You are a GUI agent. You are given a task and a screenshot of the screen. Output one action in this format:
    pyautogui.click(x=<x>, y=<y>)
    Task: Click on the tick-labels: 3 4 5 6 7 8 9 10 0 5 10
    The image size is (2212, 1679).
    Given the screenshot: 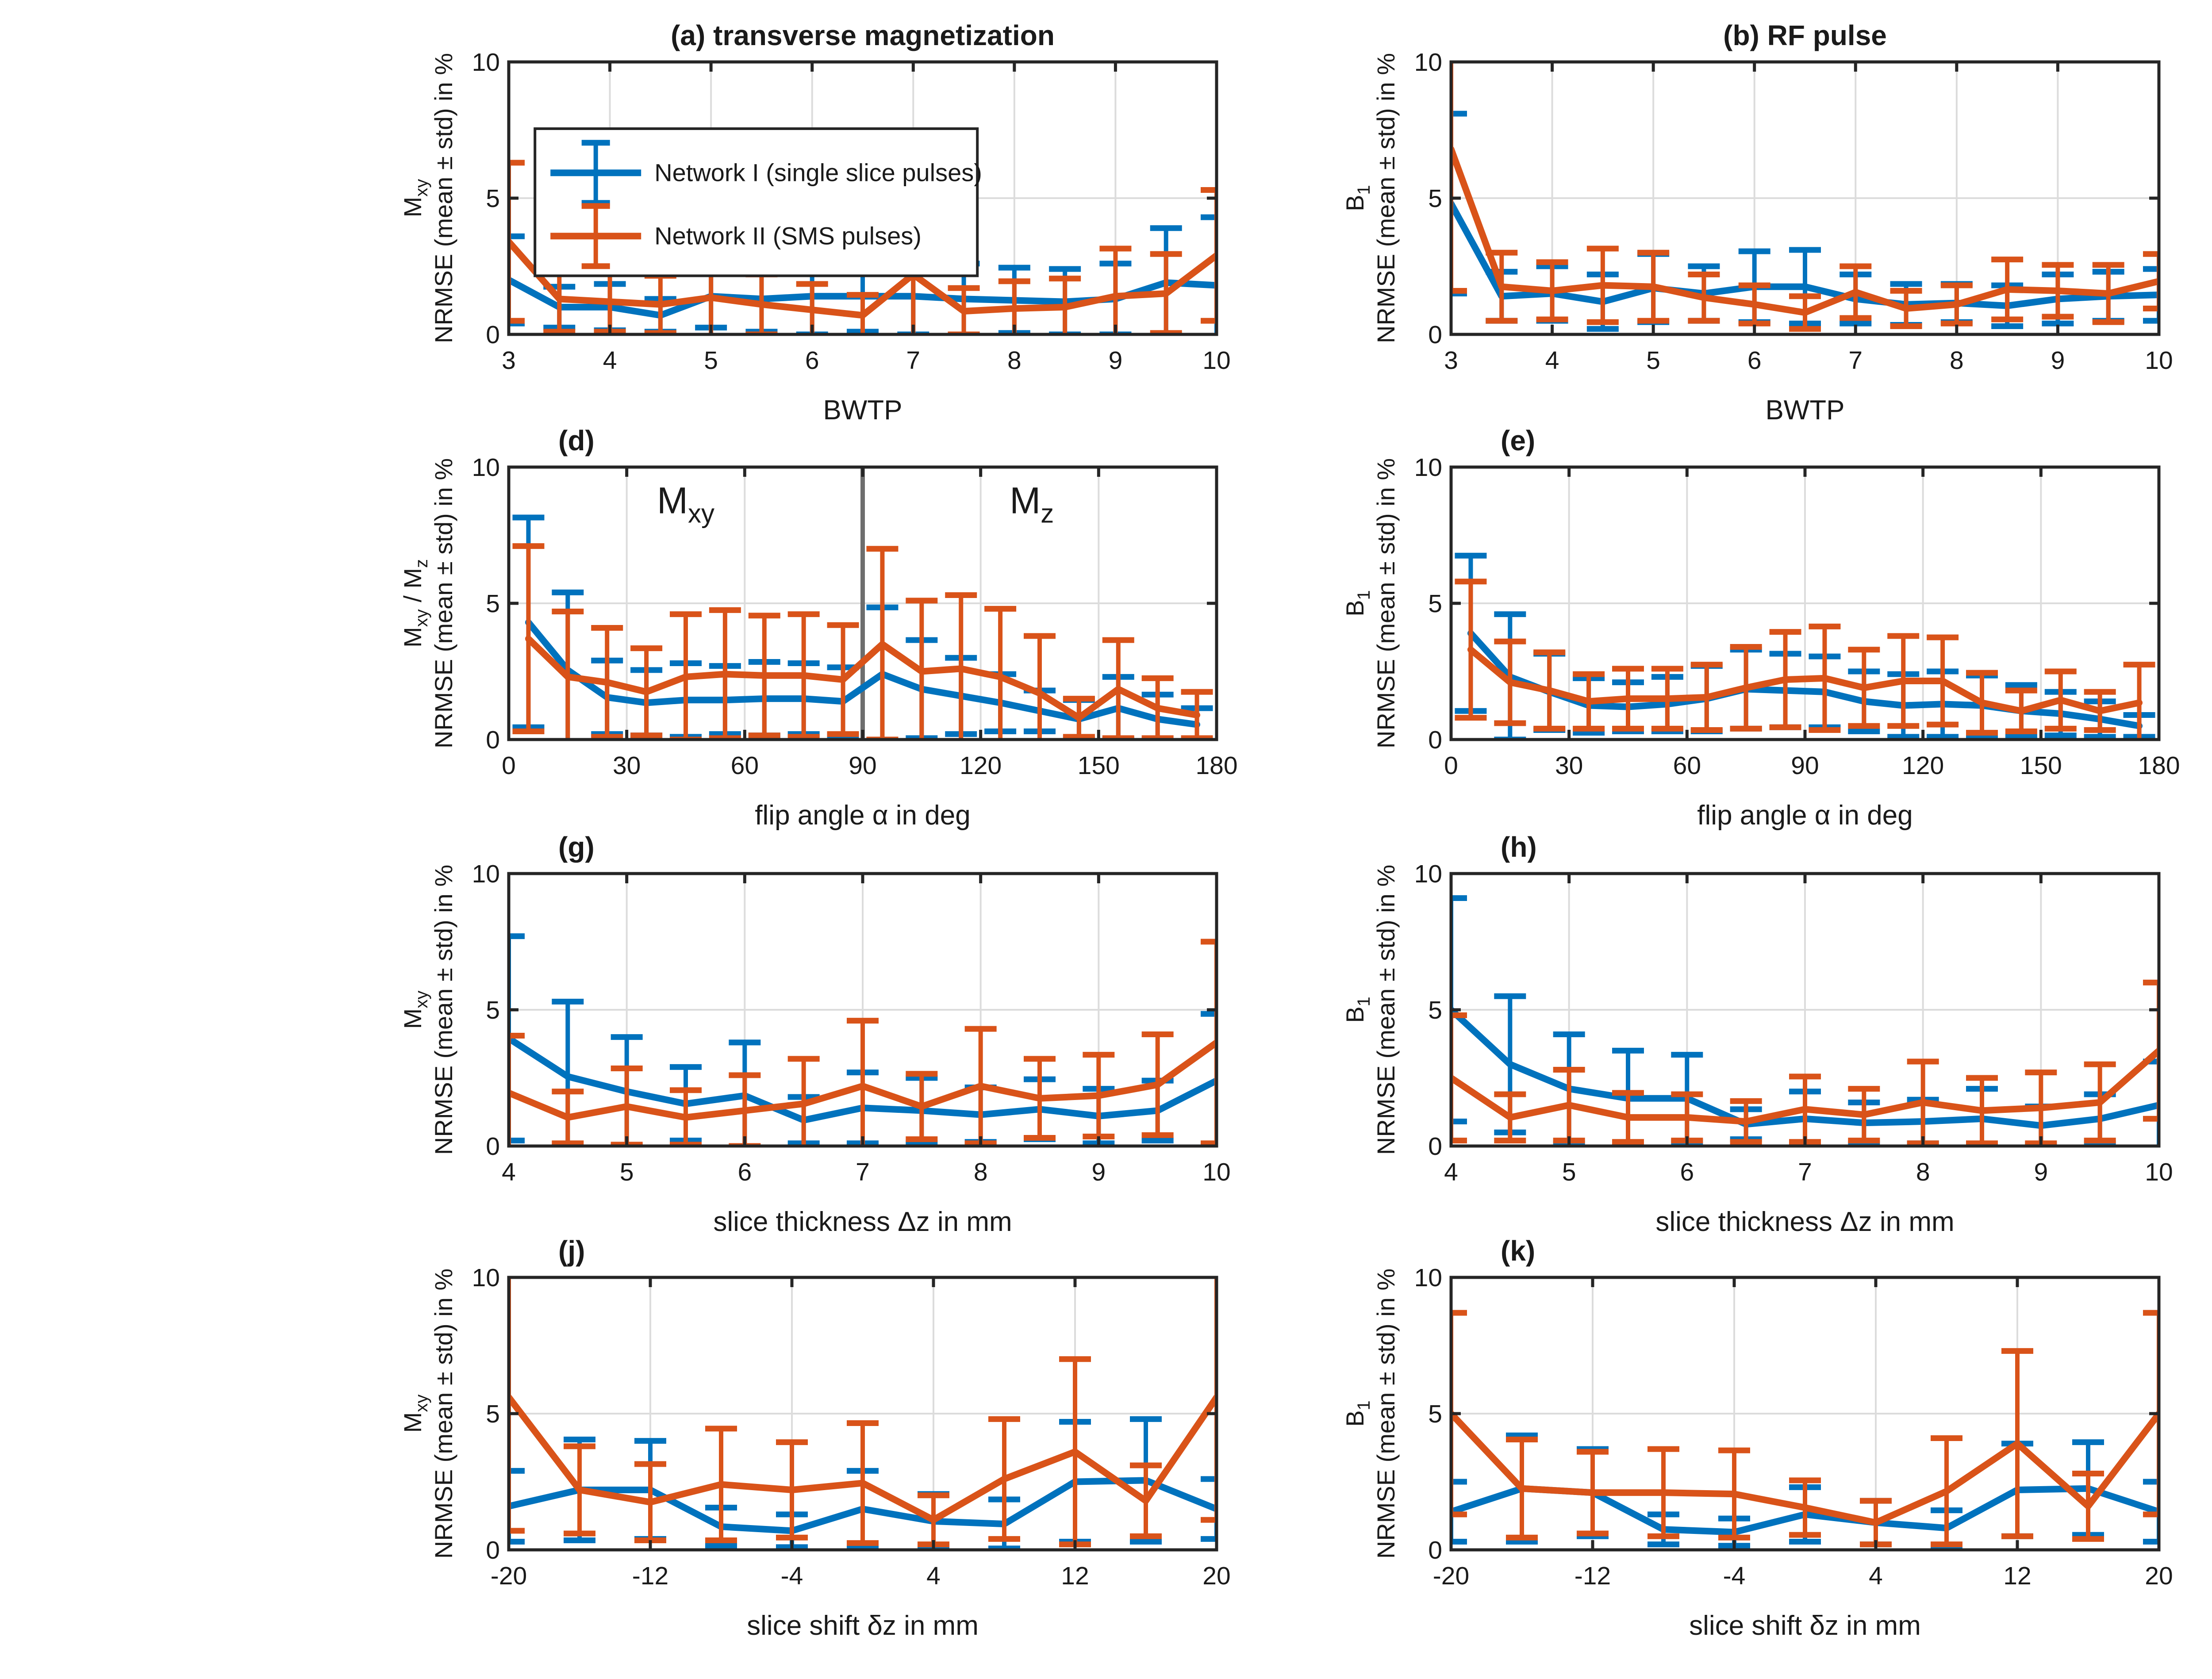 What is the action you would take?
    pyautogui.click(x=852, y=211)
    